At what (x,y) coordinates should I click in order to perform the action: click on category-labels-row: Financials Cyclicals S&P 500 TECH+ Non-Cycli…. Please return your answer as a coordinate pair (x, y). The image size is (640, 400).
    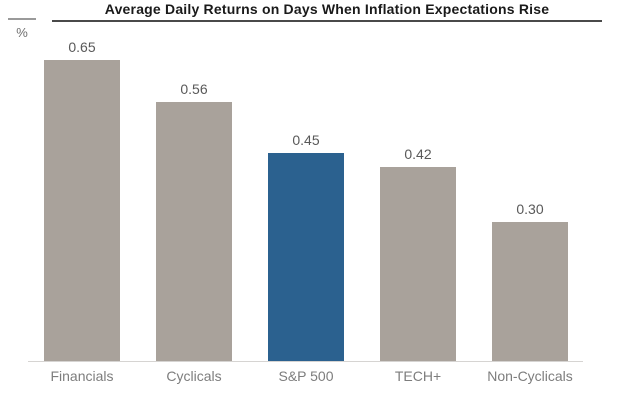
    Looking at the image, I should click on (305, 376).